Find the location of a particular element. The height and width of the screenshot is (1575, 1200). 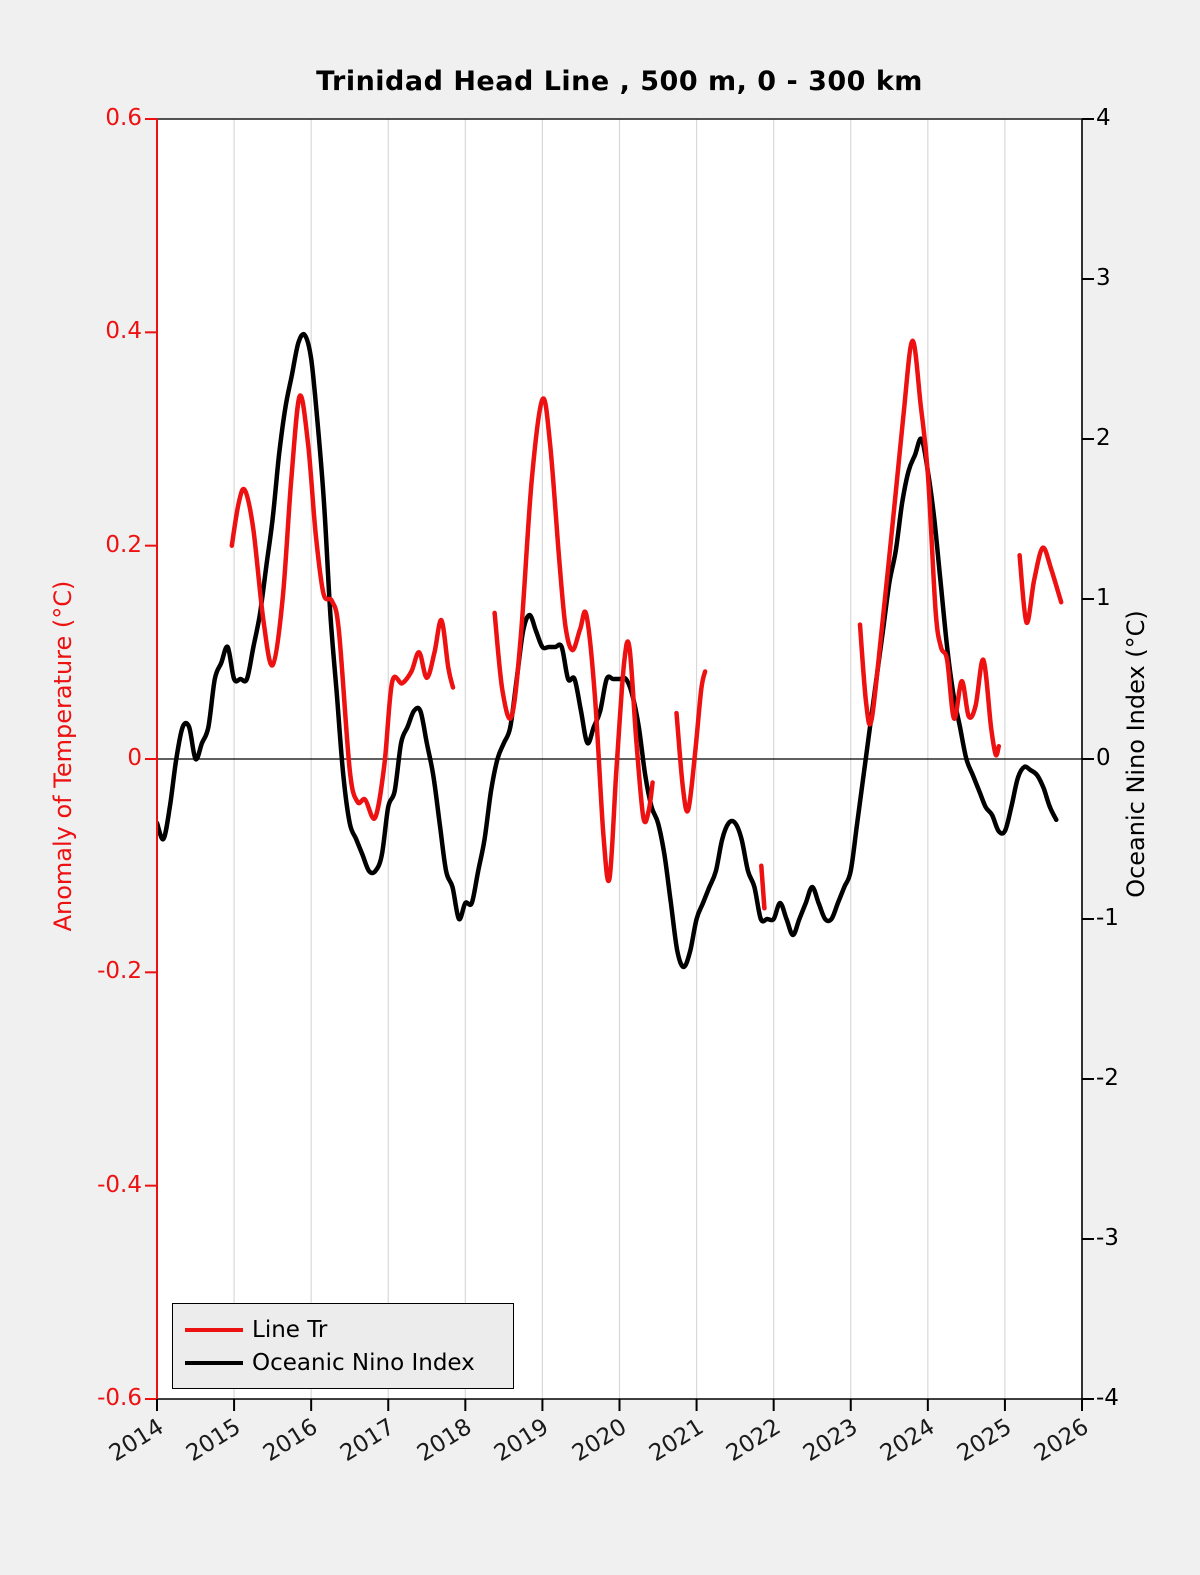

ytick-right-0: 0 is located at coordinates (1103, 758).